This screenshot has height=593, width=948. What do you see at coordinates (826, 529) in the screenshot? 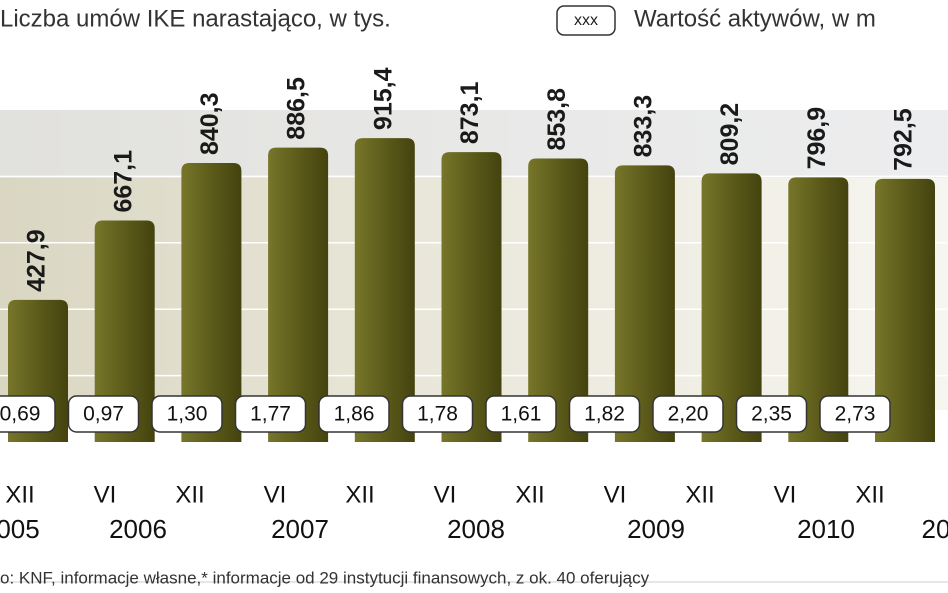
I see `year-label: 2010` at bounding box center [826, 529].